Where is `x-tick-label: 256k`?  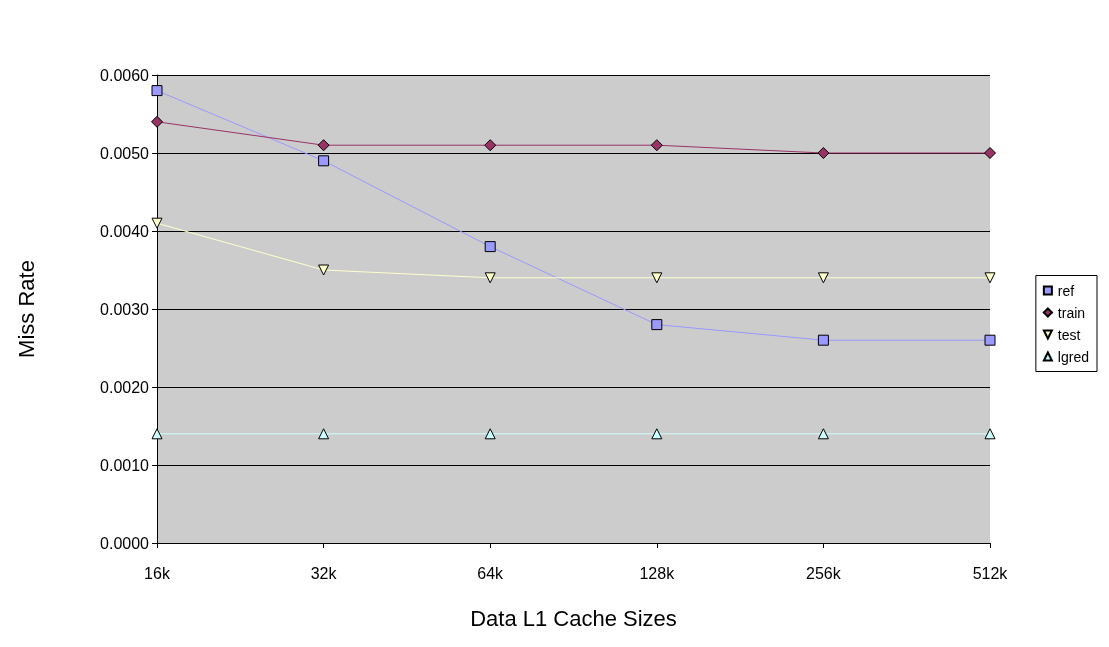 x-tick-label: 256k is located at coordinates (824, 573).